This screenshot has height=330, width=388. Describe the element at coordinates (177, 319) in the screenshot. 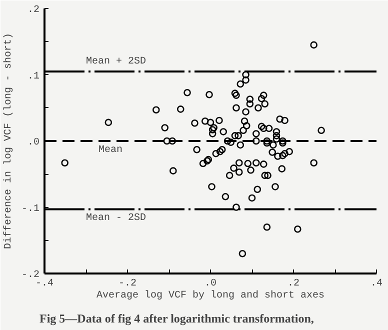

I see `caption: Fig 5—Data of fig 4 after logarithmic transformation,` at that location.